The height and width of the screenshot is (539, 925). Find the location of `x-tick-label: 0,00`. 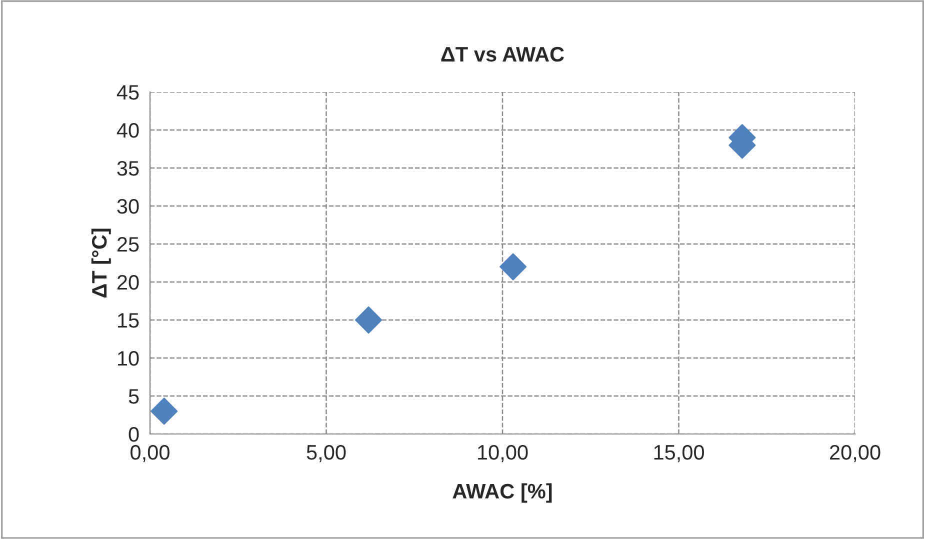

x-tick-label: 0,00 is located at coordinates (150, 453).